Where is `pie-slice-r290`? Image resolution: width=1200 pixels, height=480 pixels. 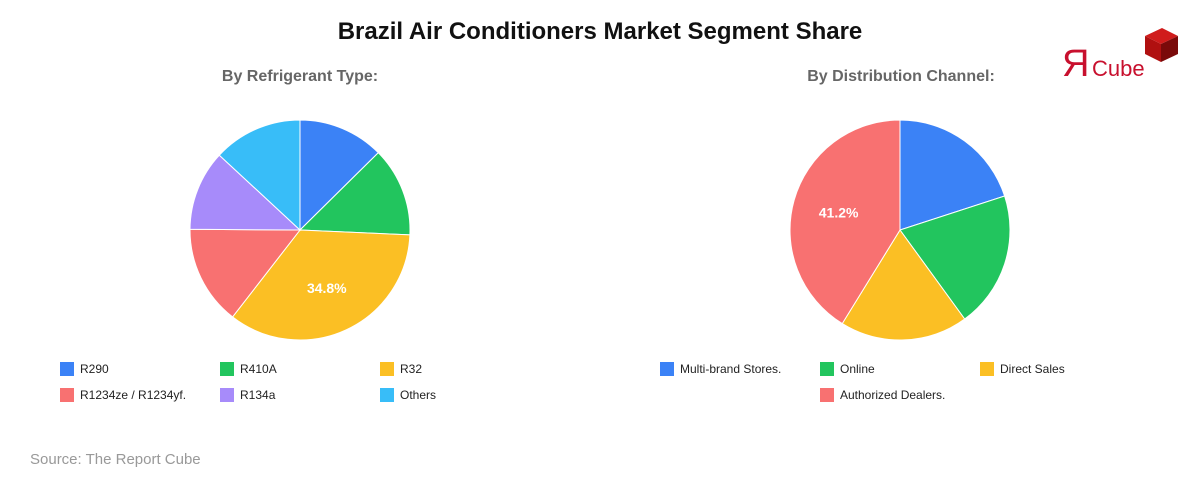
pie-slice-r290 is located at coordinates (339, 175).